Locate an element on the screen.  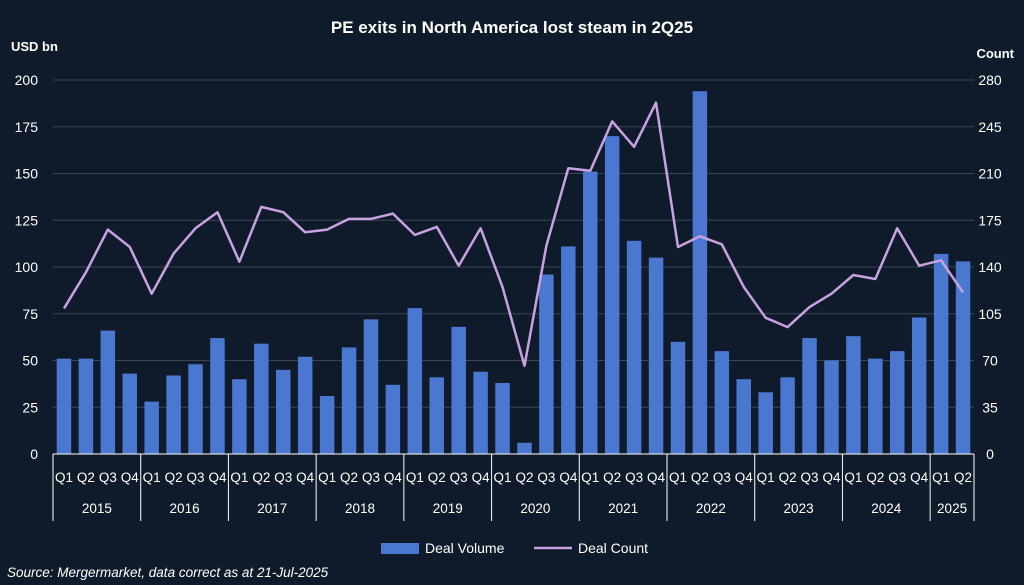
year-tick-label: 2021 is located at coordinates (623, 508).